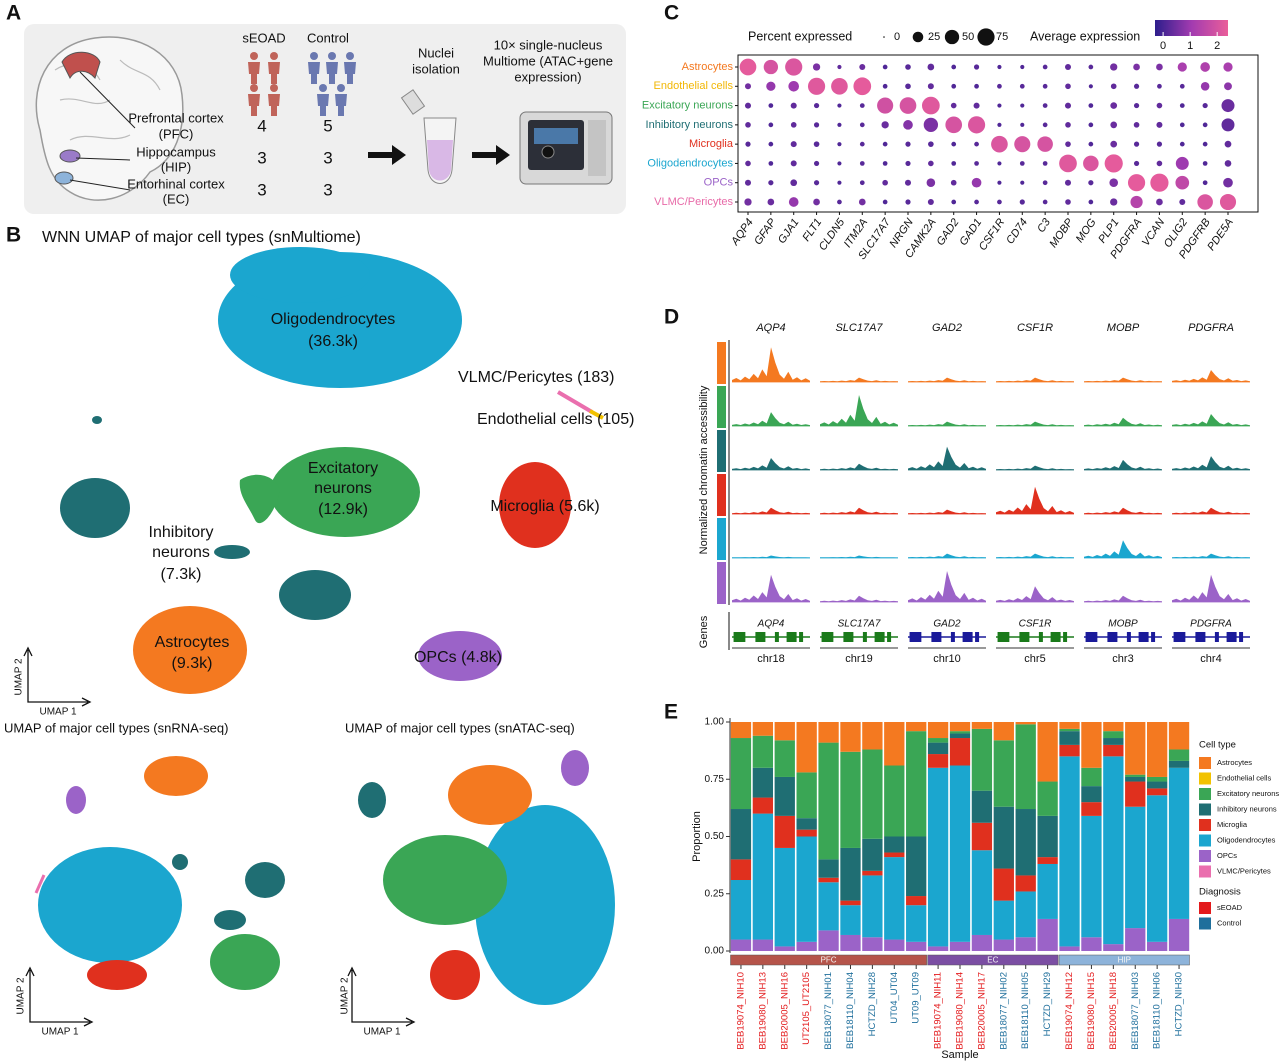 The image size is (1280, 1064). What do you see at coordinates (959, 1055) in the screenshot?
I see `axis-title: Sample` at bounding box center [959, 1055].